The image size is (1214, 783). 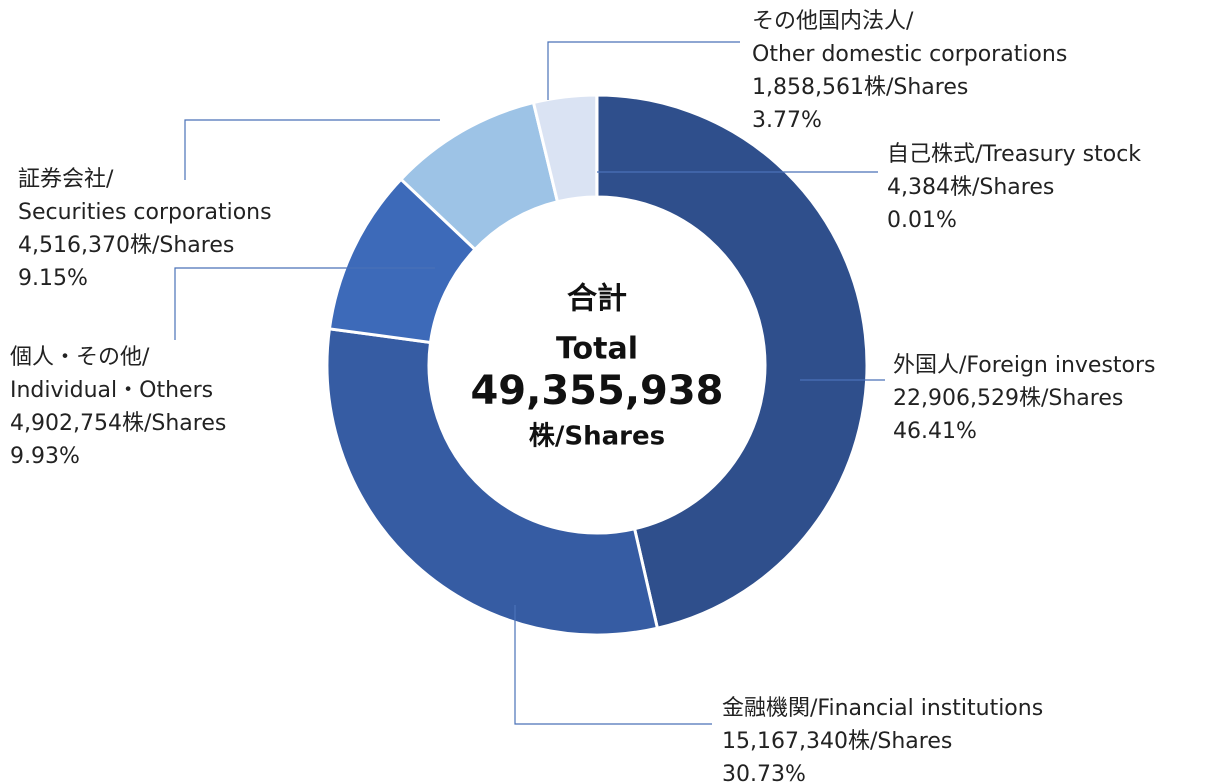 I want to click on label-name: 外国人/Foreign investors, so click(x=1024, y=365).